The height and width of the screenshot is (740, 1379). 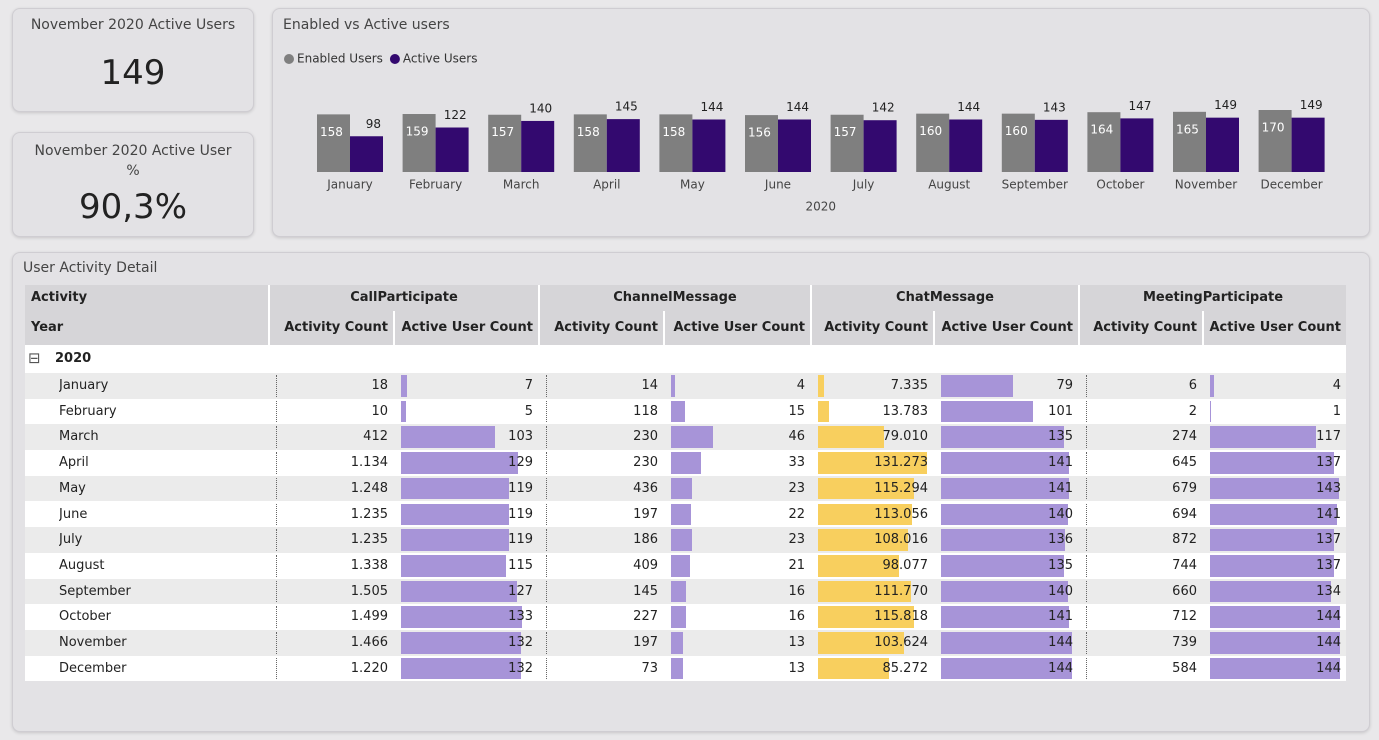 I want to click on cell-value: 660, so click(x=1184, y=591).